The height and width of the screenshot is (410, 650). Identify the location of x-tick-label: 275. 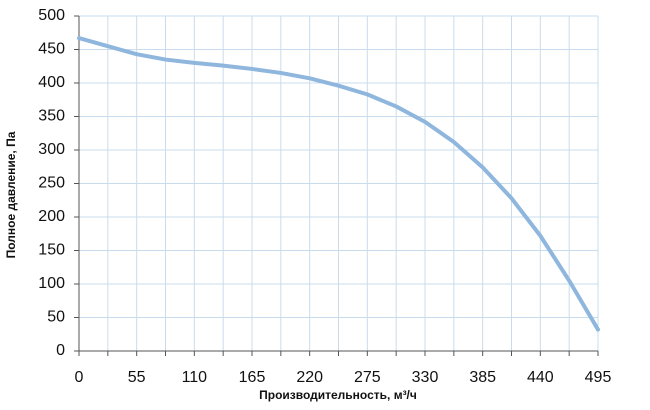
(367, 377).